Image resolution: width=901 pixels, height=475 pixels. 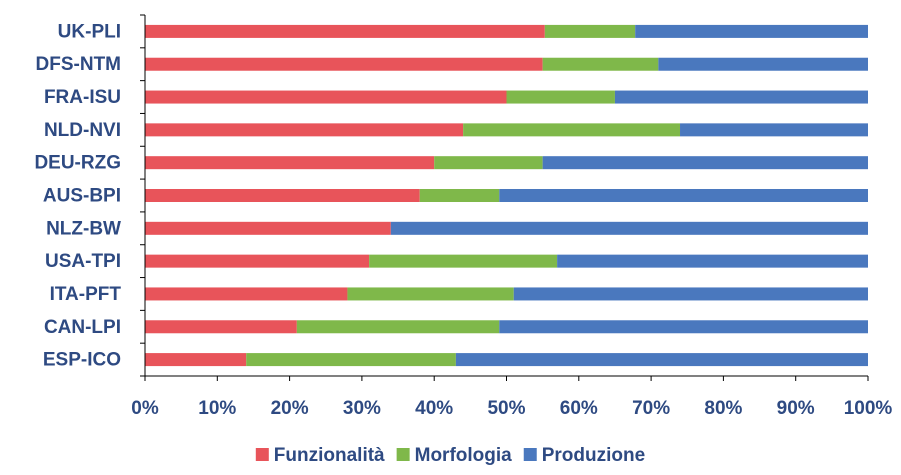 I want to click on legend-label: Funzionalità, so click(x=329, y=455).